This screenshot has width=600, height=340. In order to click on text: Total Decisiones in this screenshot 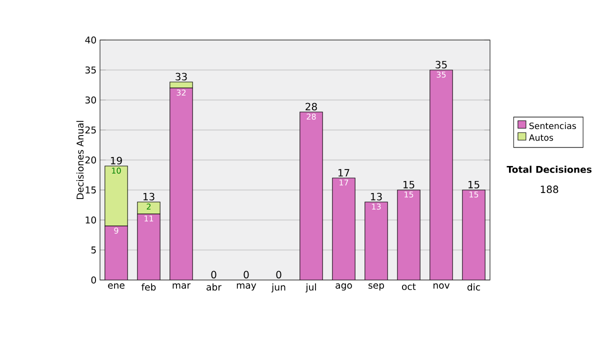, I will do `click(549, 169)`.